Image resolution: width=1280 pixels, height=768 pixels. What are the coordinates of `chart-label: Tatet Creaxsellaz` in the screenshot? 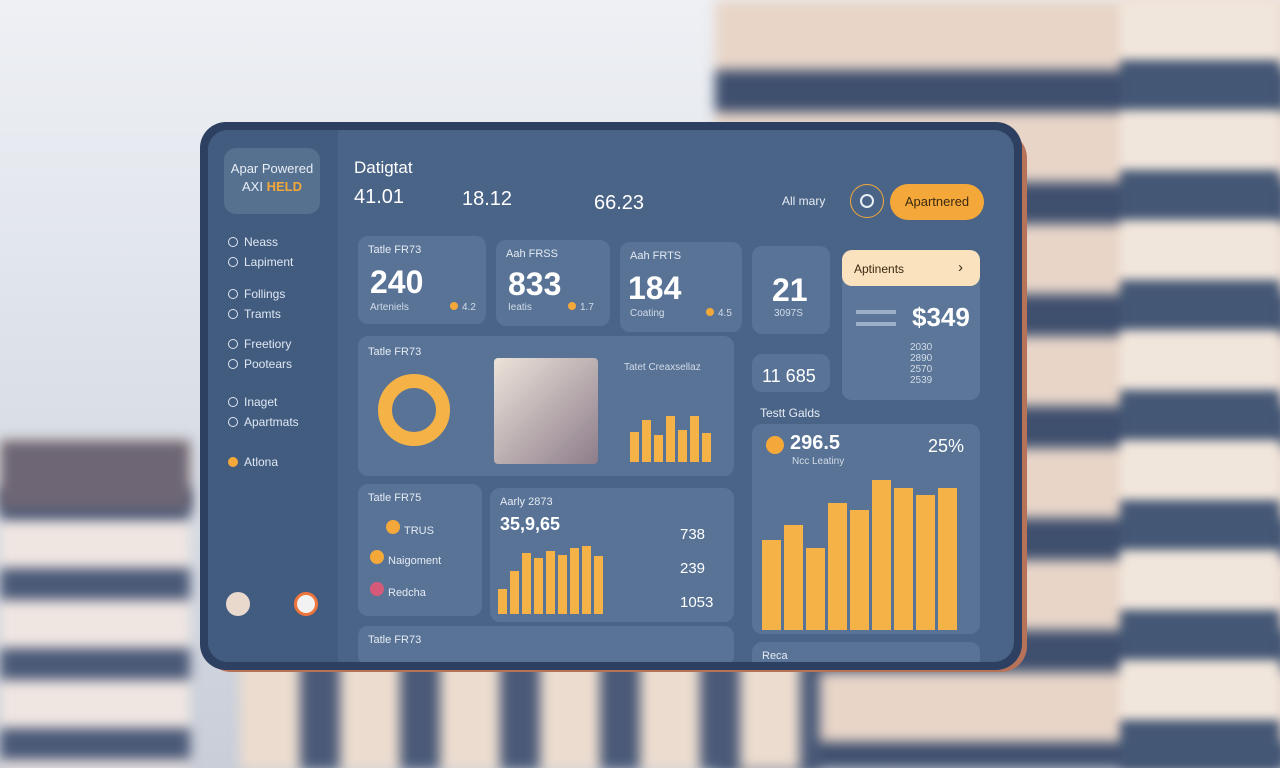 It's located at (662, 367).